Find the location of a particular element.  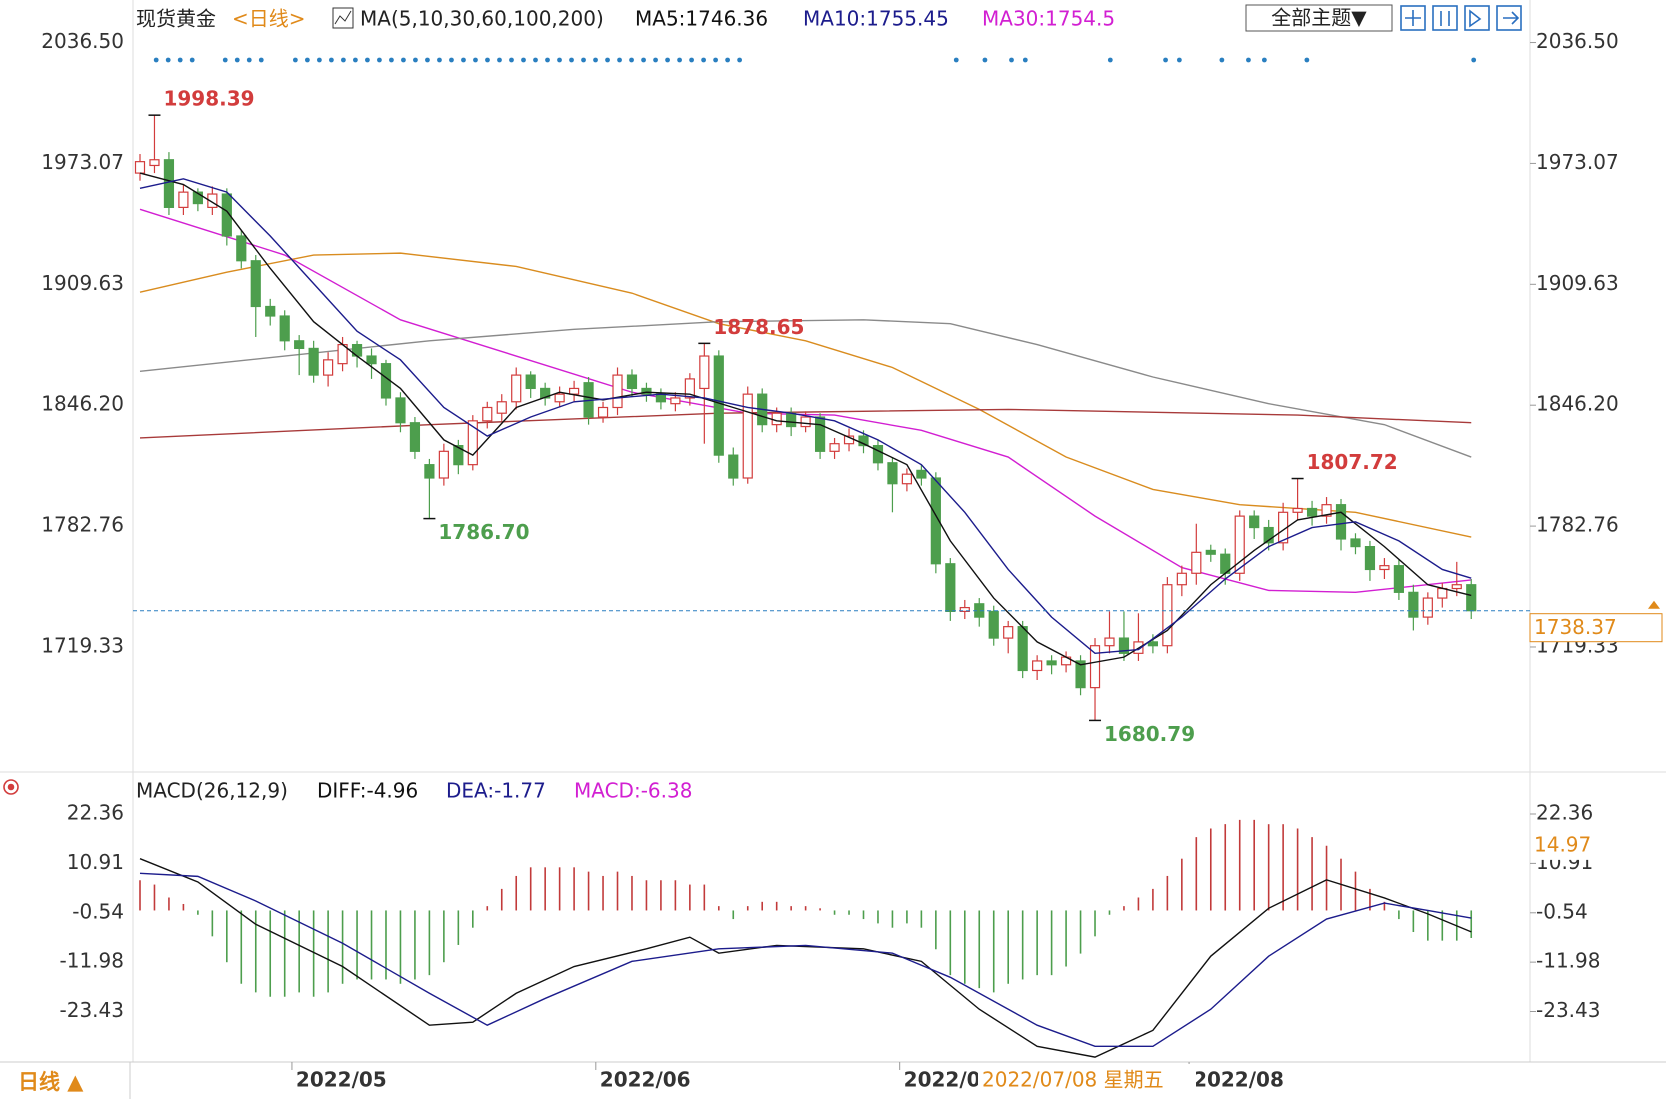

indicator-icon is located at coordinates (343, 18).